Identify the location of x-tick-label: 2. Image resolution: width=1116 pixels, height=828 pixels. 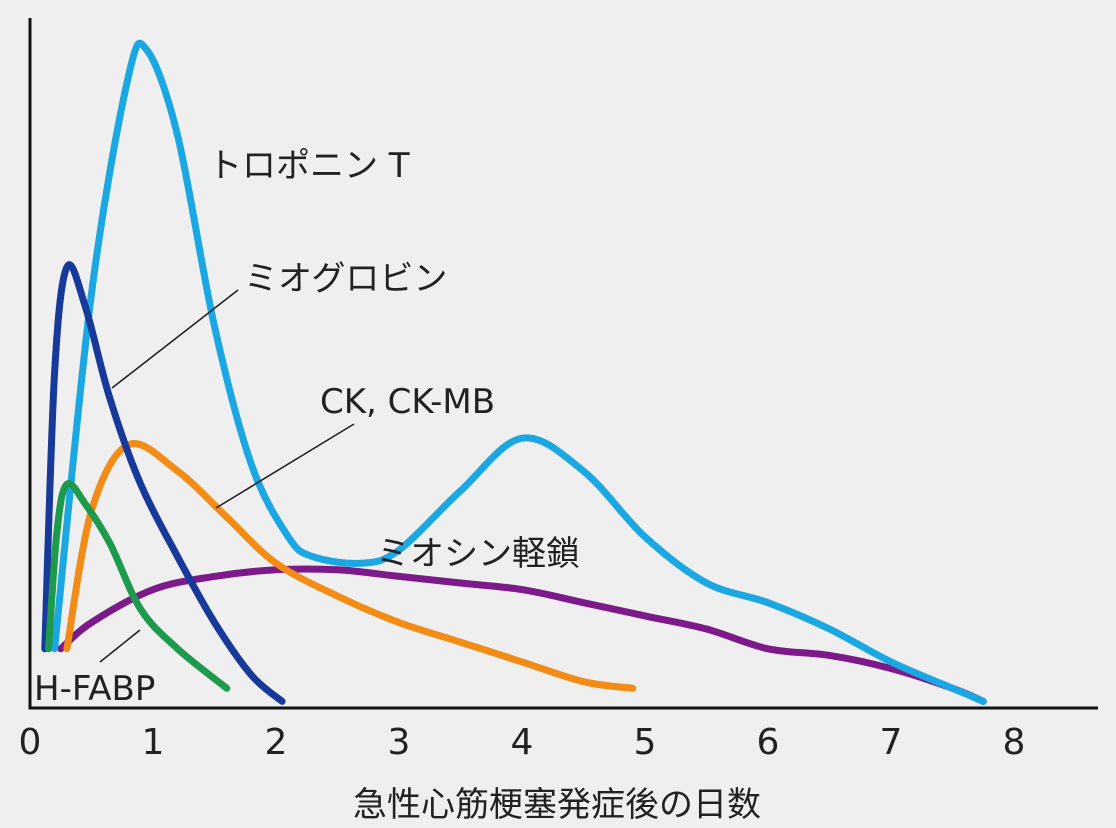
(276, 742).